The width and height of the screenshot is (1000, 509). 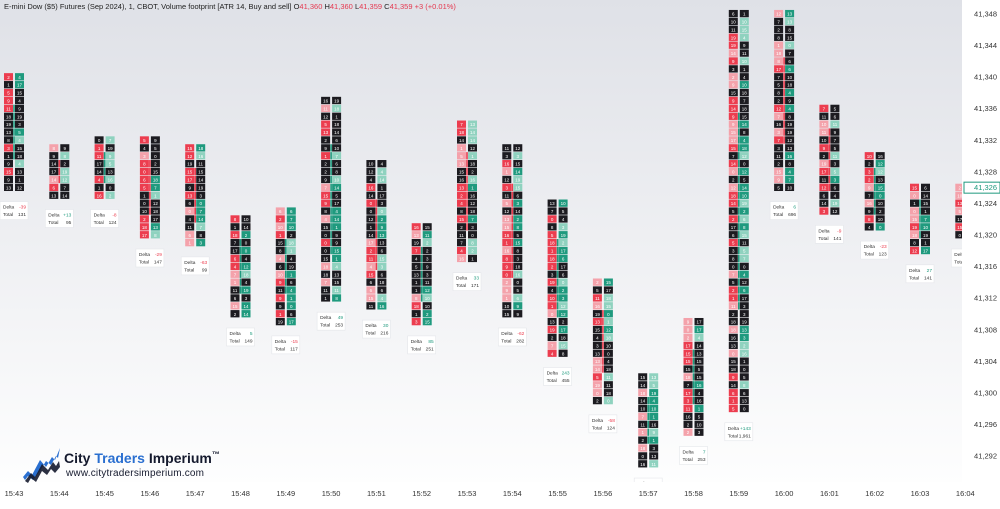 What do you see at coordinates (251, 334) in the screenshot?
I see `delta-value: 5` at bounding box center [251, 334].